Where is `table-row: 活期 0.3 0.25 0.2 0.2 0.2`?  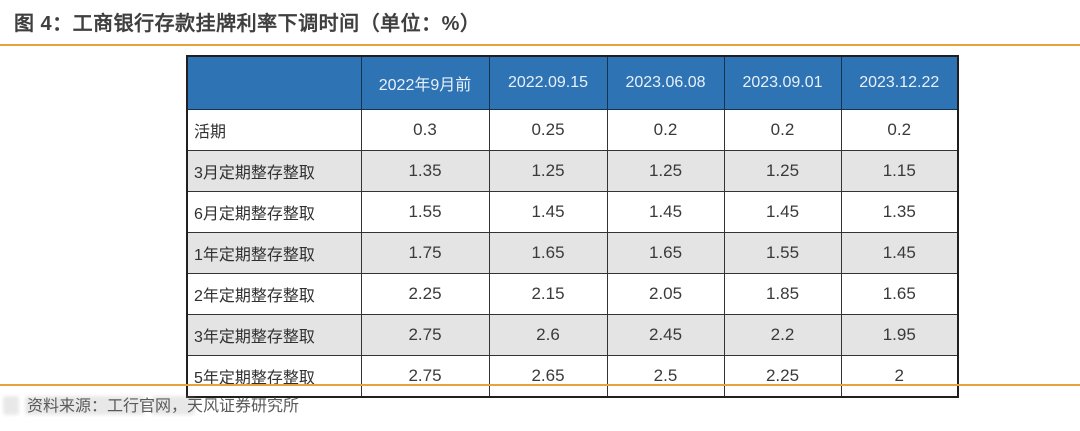
table-row: 活期 0.3 0.25 0.2 0.2 0.2 is located at coordinates (572, 130).